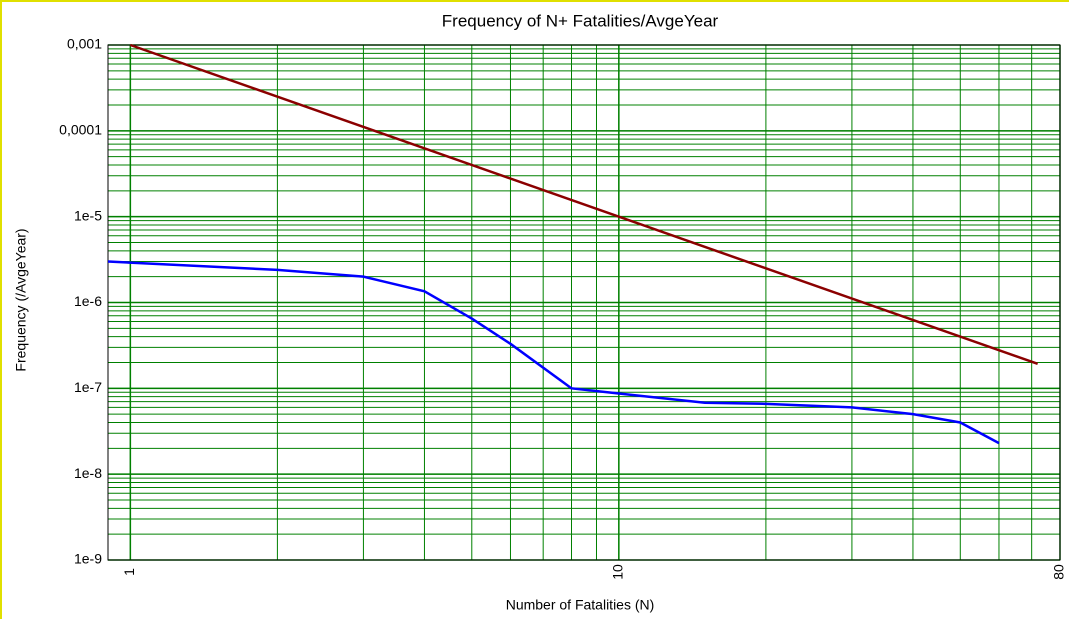 This screenshot has height=619, width=1069. Describe the element at coordinates (129, 572) in the screenshot. I see `x-tick-label: 1` at that location.